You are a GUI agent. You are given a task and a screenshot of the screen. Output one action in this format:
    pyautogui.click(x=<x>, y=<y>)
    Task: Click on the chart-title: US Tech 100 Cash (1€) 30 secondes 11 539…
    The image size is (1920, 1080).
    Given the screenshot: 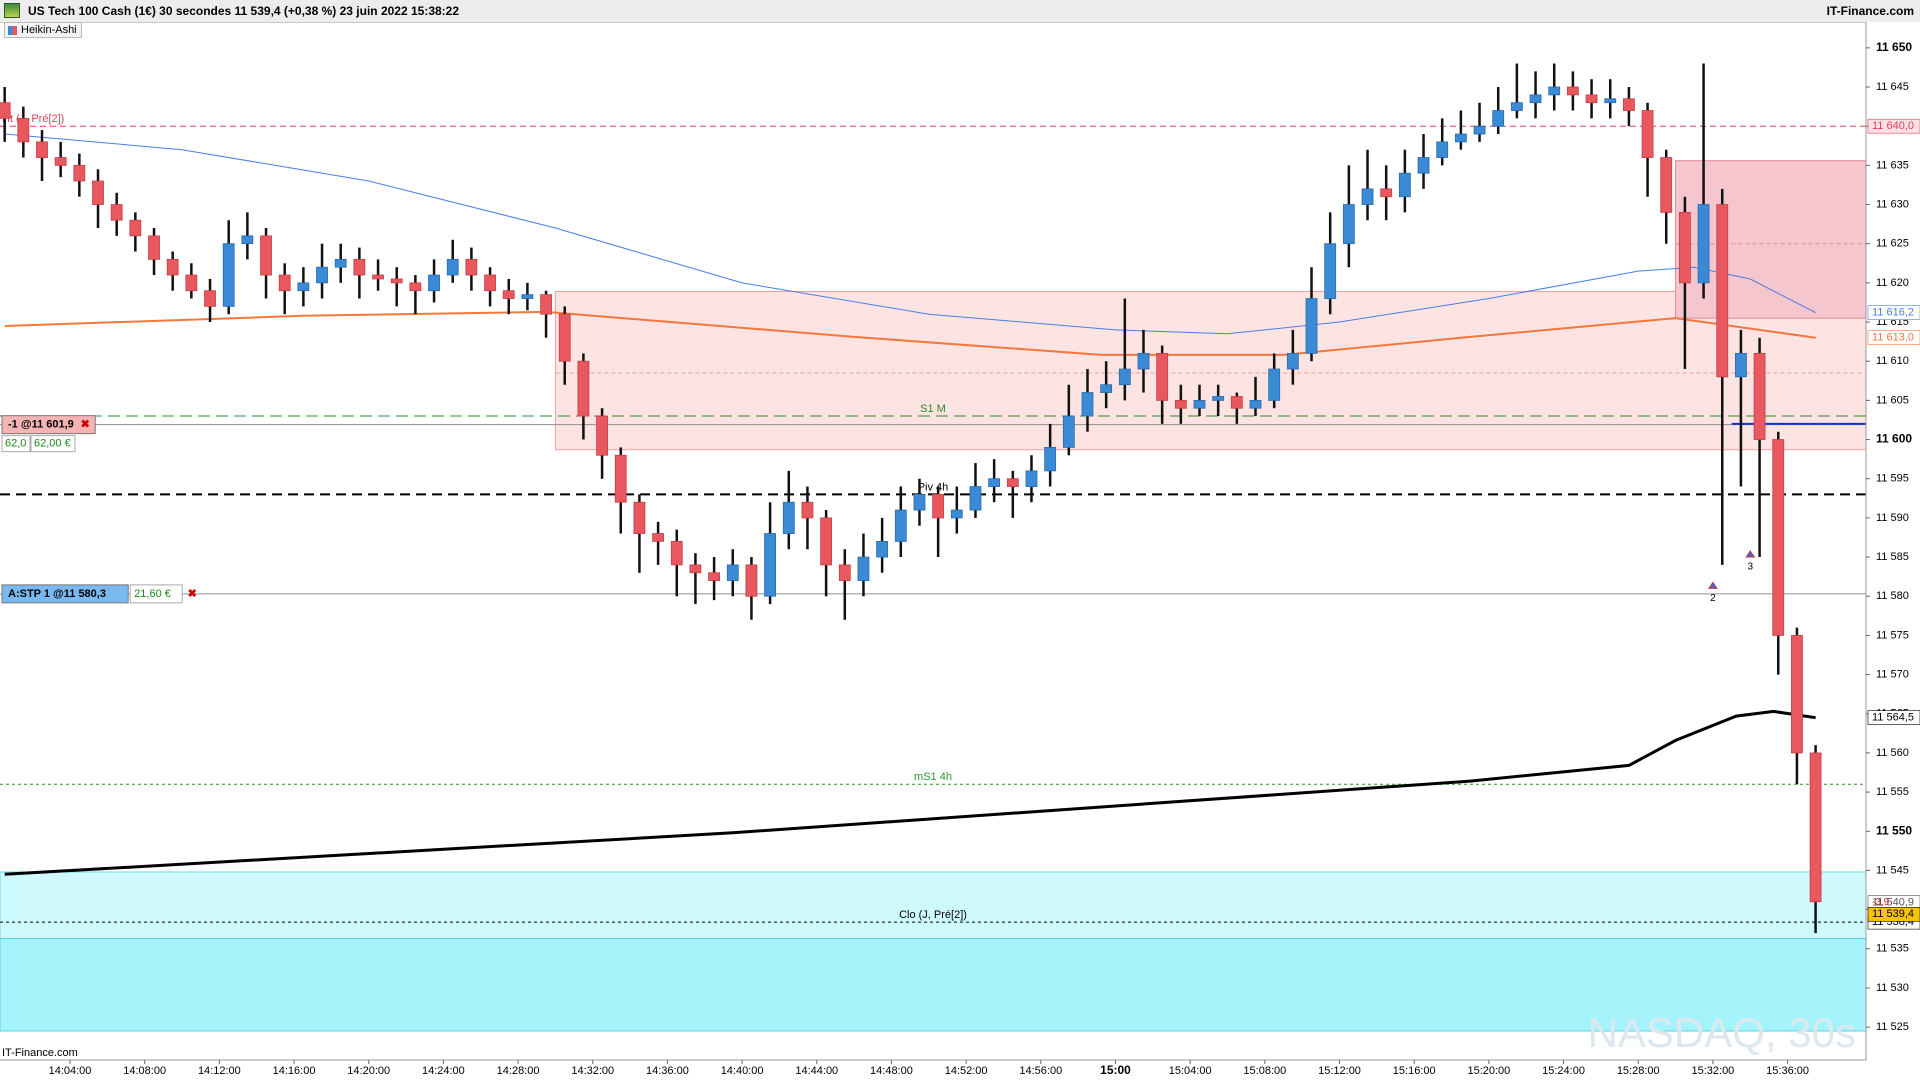 What is the action you would take?
    pyautogui.click(x=244, y=11)
    